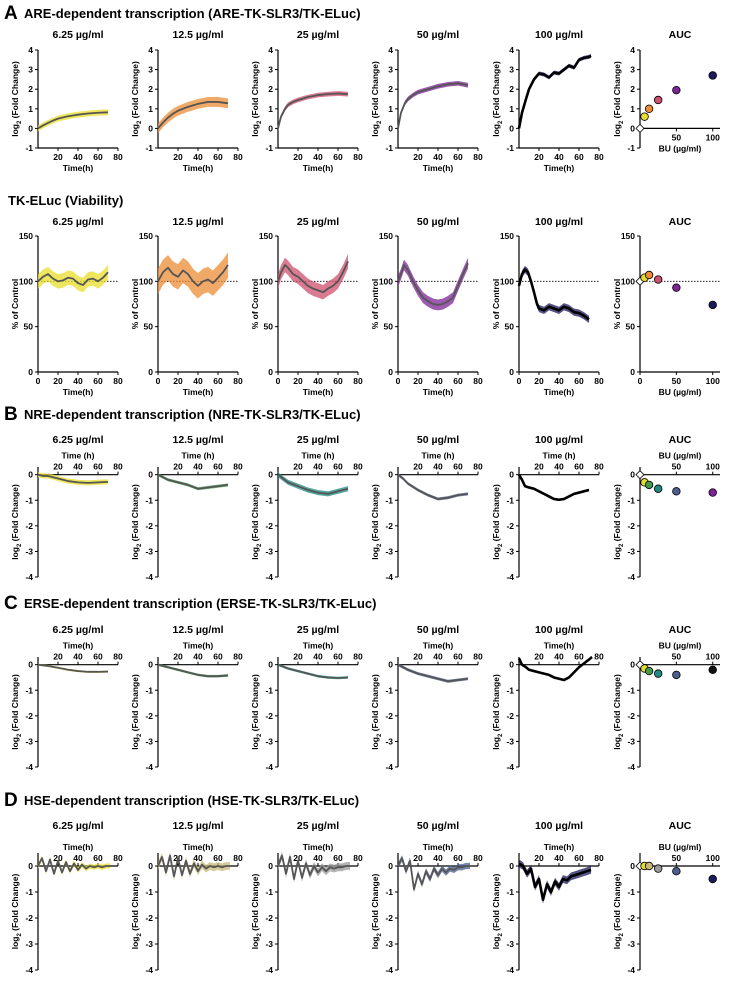  Describe the element at coordinates (713, 467) in the screenshot. I see `x-tick-label: 100` at that location.